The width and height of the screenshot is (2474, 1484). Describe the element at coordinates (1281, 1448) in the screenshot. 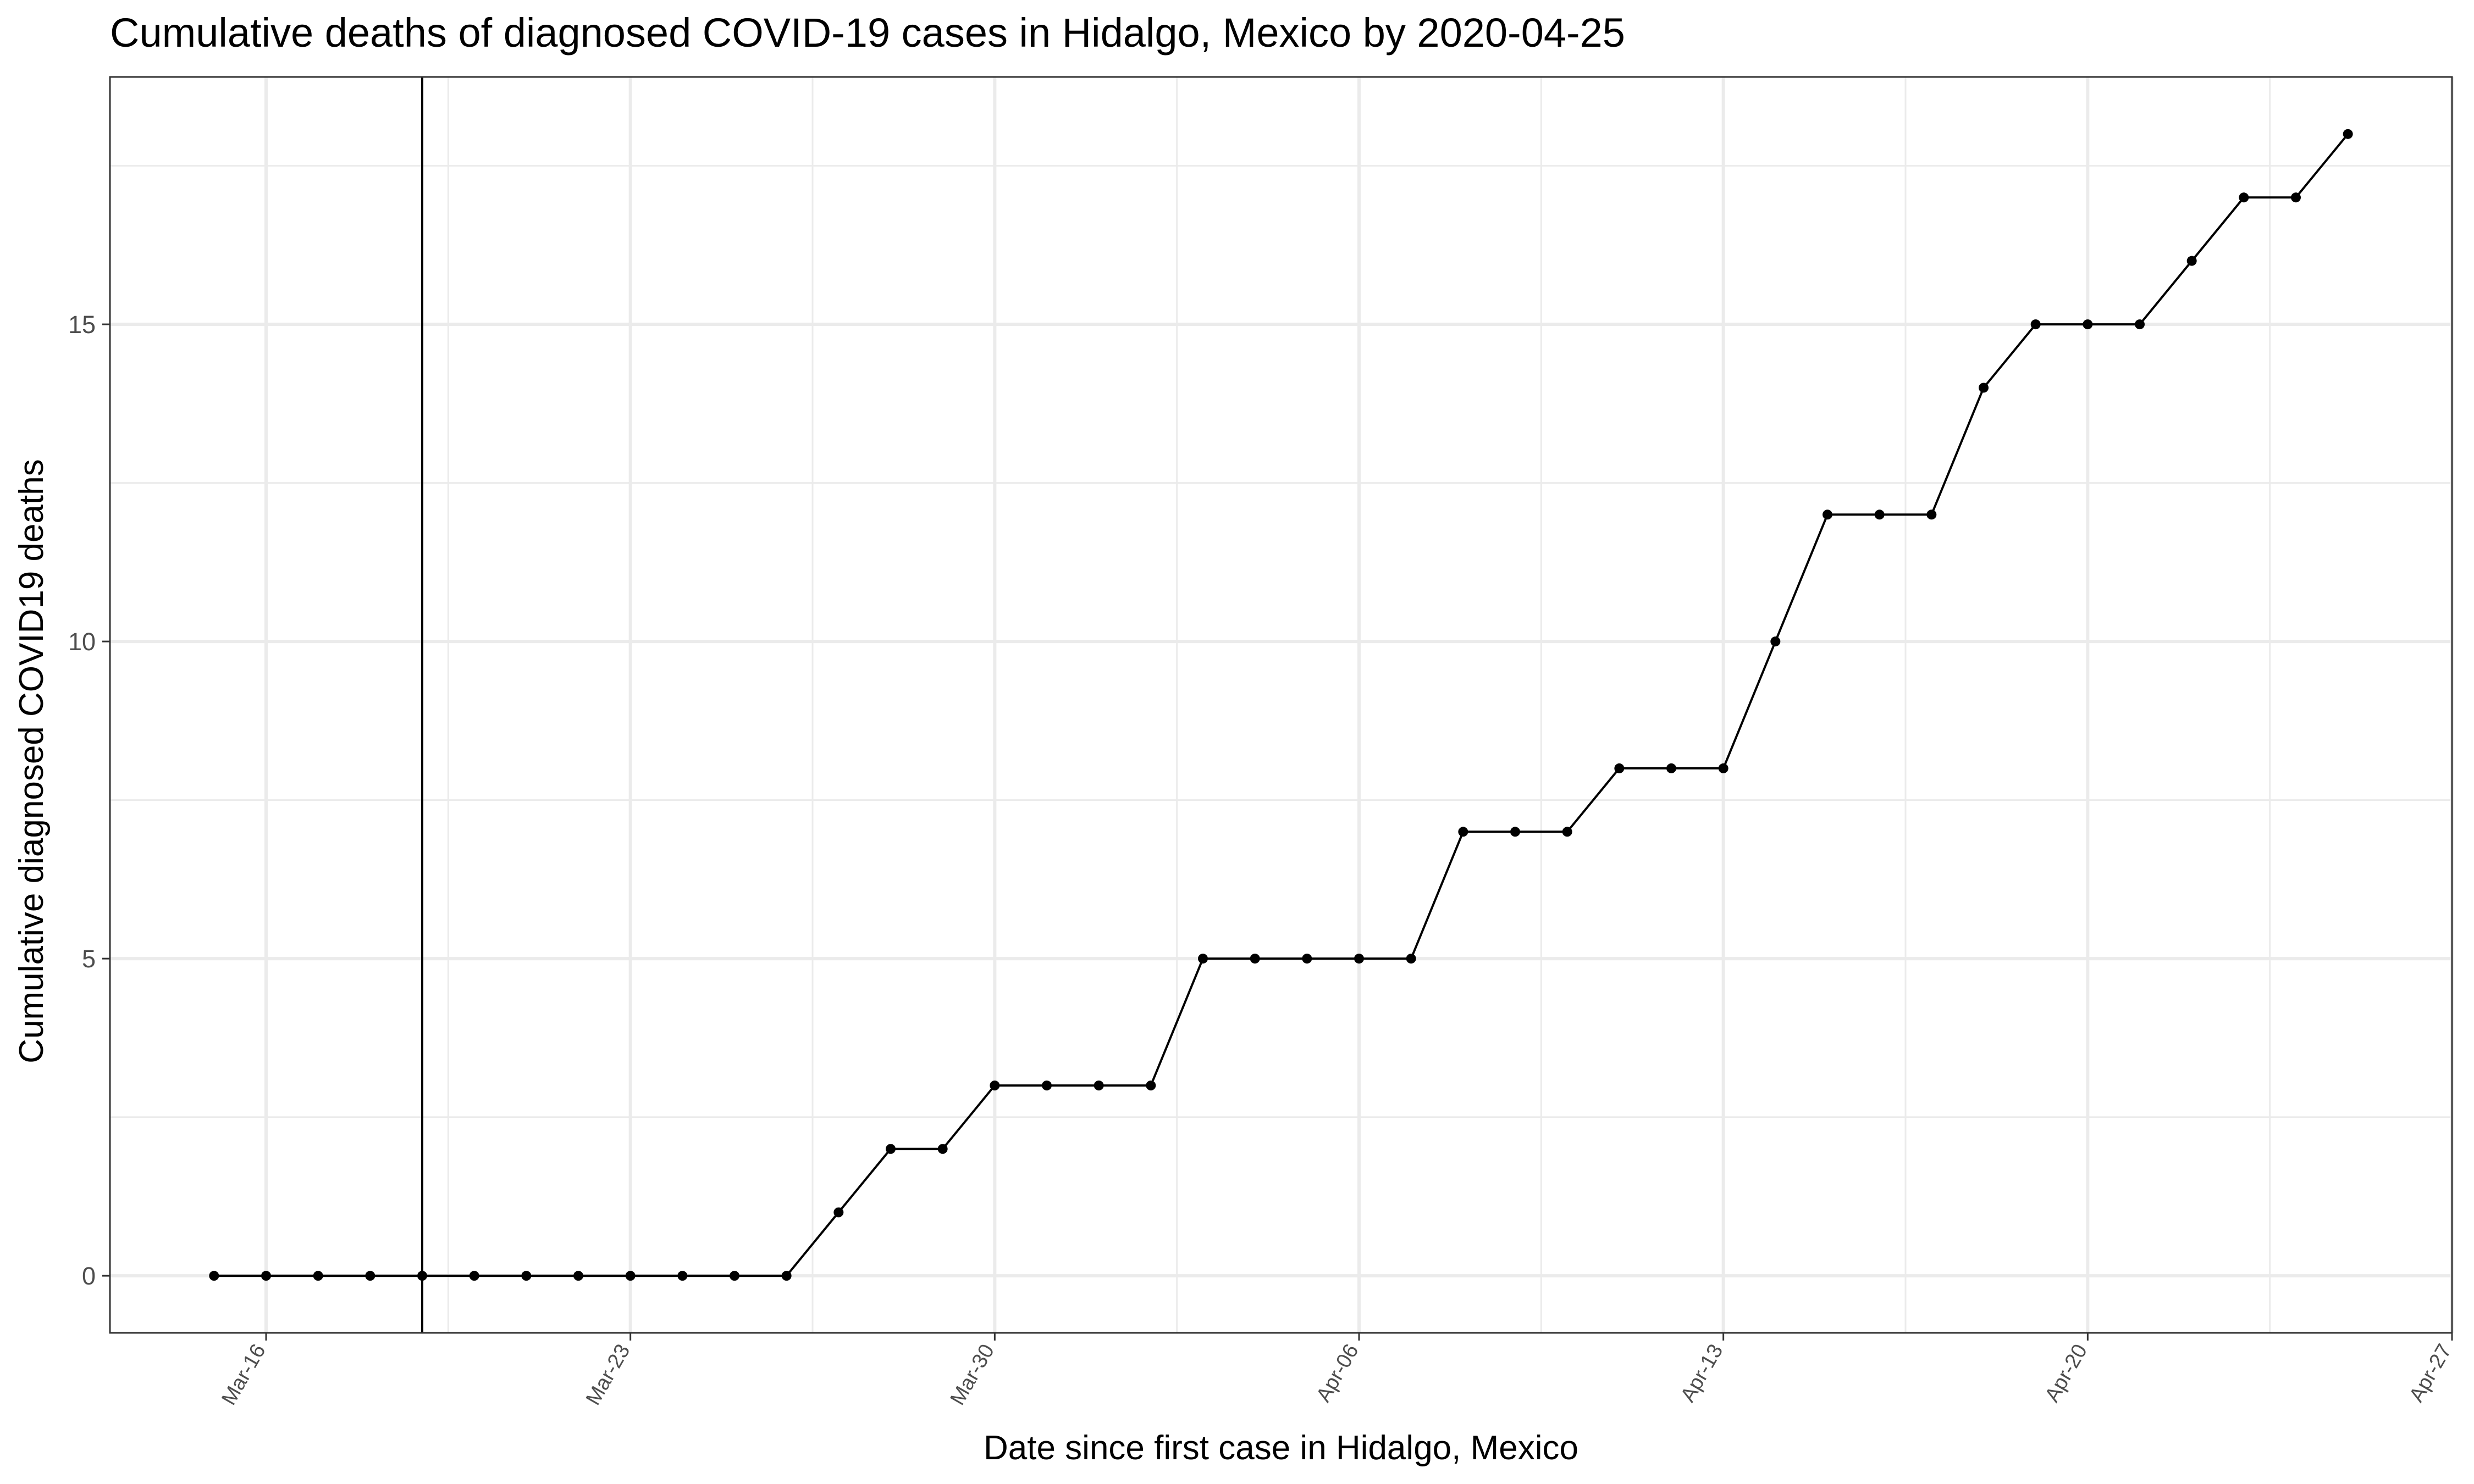

I see `x-axis-title: Date since first case in Hidalgo, Mexico` at that location.